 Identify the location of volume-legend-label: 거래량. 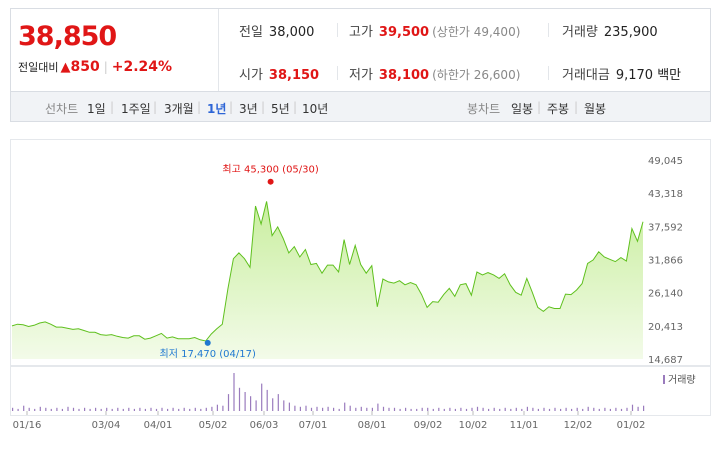
(682, 380).